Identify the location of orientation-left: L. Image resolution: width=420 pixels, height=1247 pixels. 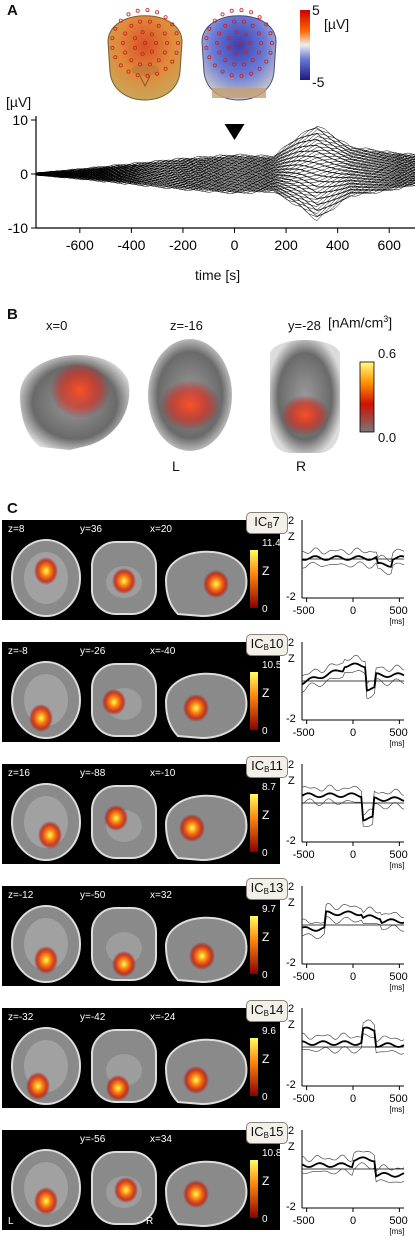
(176, 466).